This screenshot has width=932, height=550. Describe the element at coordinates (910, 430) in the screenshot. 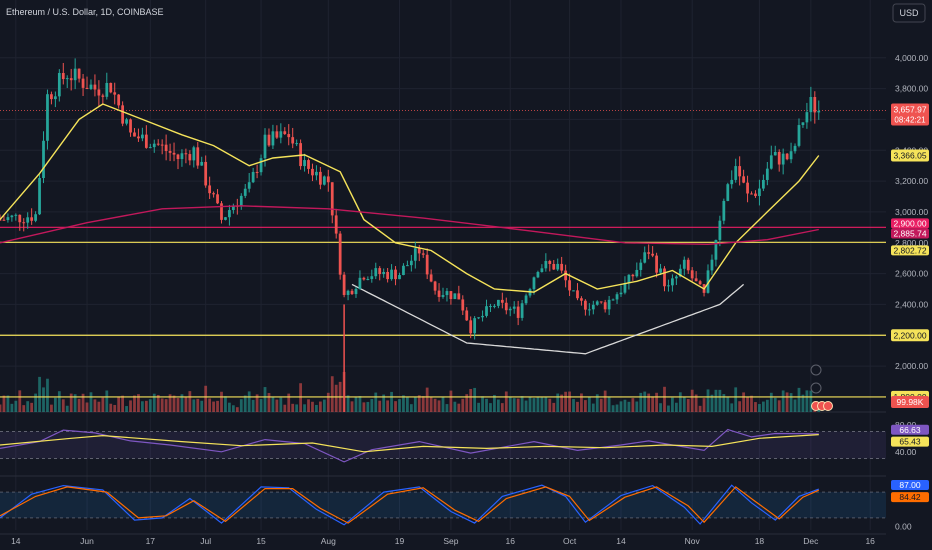

I see `rsi-tag-1: 66.63` at that location.